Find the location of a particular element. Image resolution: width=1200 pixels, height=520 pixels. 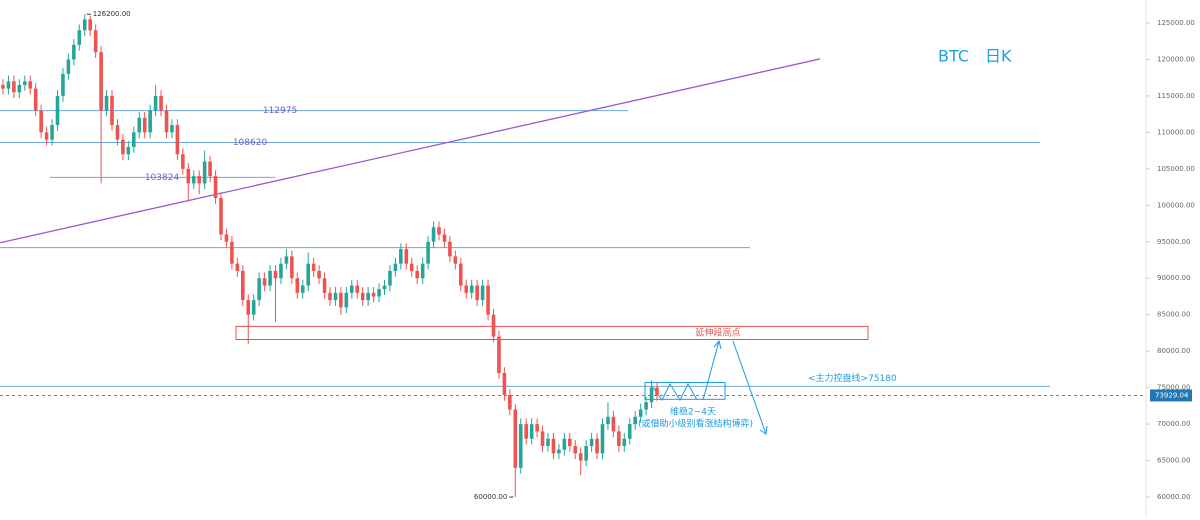

arrow-up is located at coordinates (711, 370).